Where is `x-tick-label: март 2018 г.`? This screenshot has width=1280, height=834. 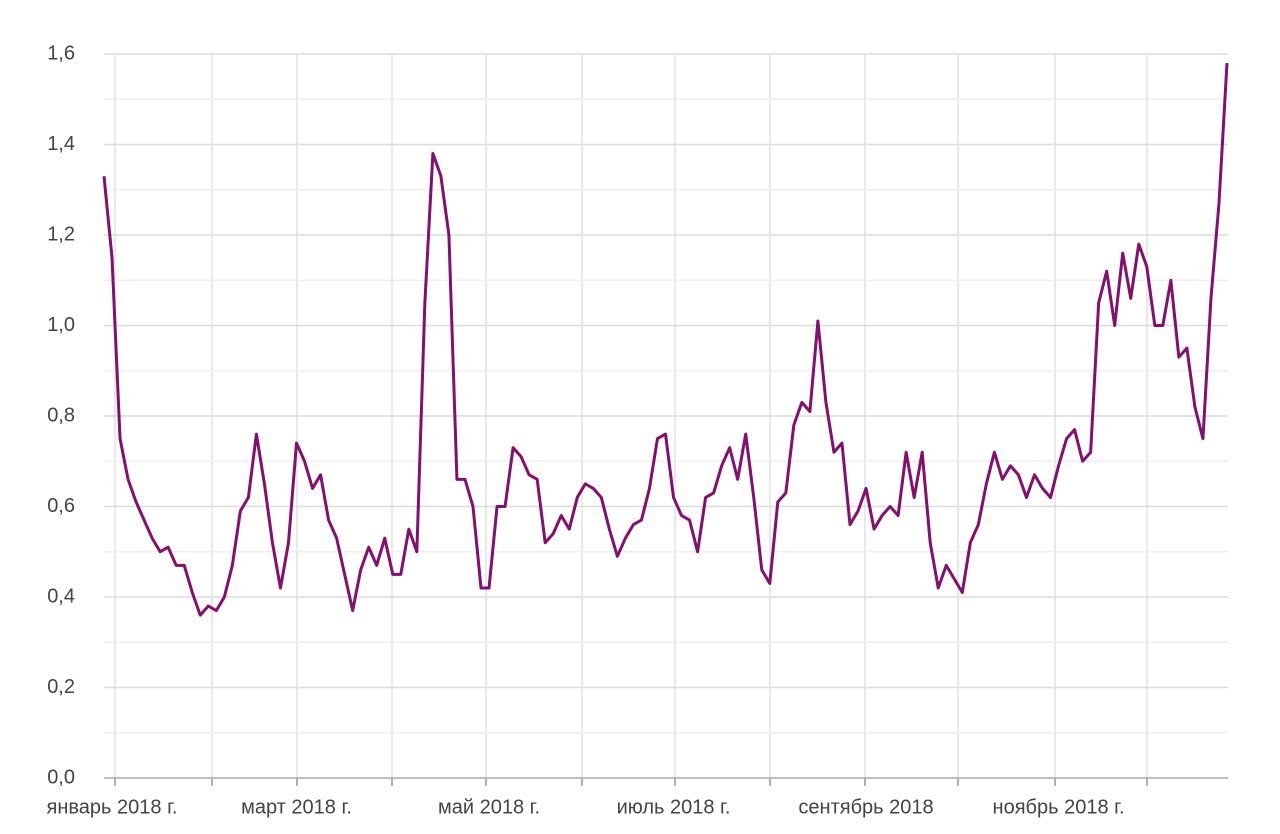 x-tick-label: март 2018 г. is located at coordinates (296, 807).